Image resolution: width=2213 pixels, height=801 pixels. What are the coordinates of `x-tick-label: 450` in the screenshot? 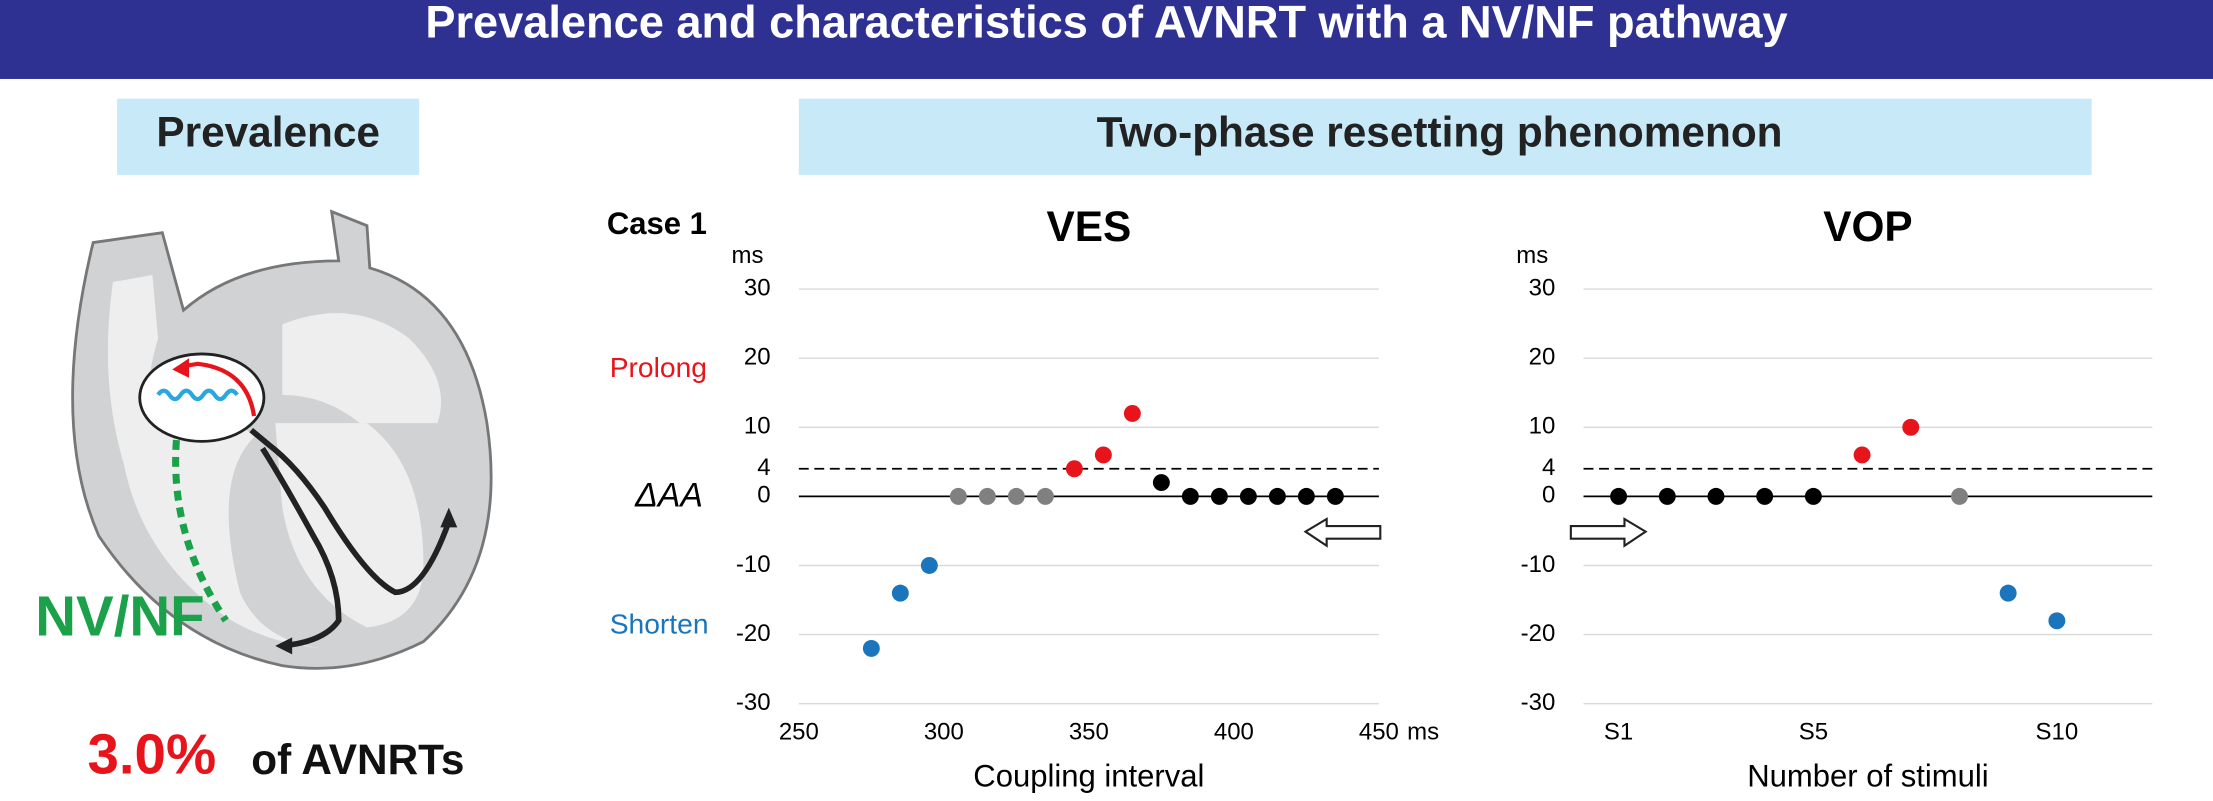 It's located at (1379, 732).